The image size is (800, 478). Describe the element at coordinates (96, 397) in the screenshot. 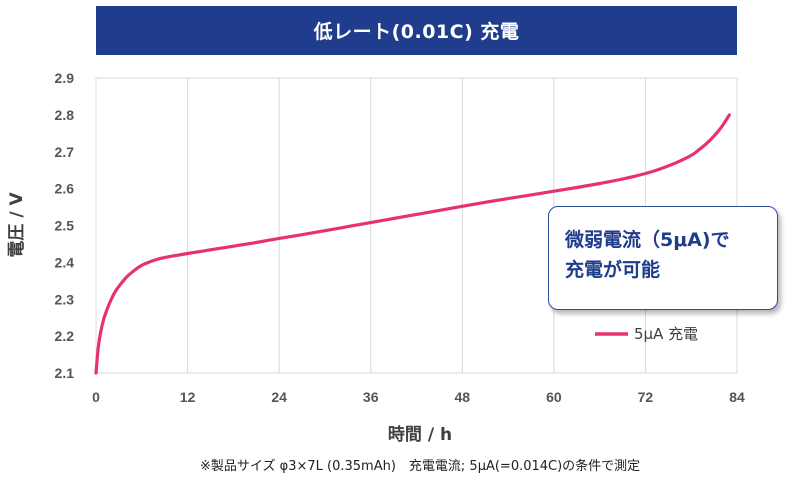

I see `x-tick-label: 0` at that location.